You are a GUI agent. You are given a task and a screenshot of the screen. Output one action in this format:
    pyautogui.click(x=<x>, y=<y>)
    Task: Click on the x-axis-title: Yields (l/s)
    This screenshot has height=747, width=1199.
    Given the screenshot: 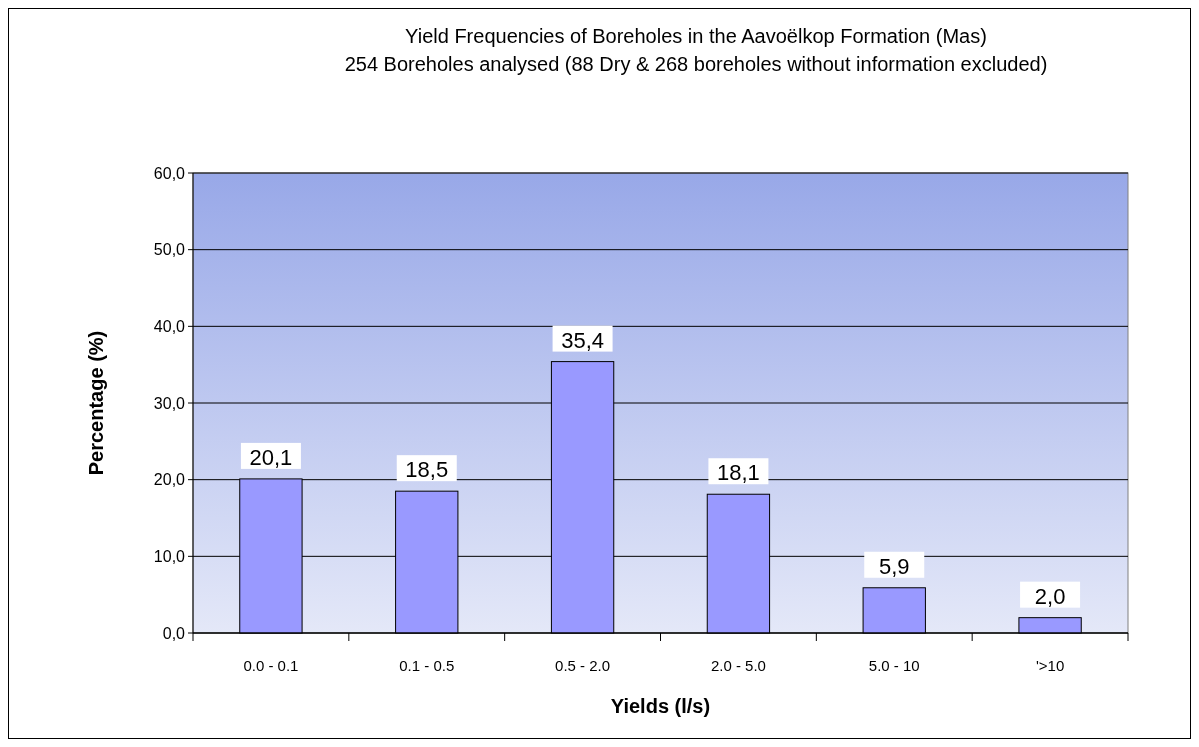 What is the action you would take?
    pyautogui.click(x=660, y=706)
    